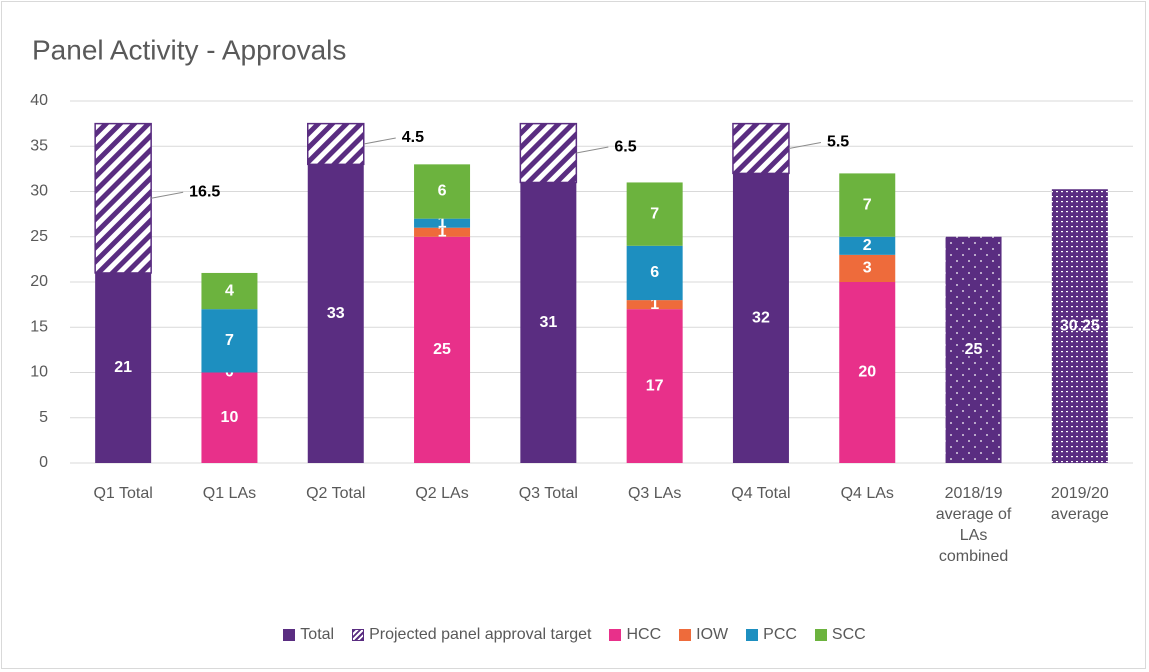  I want to click on x-tick-label: 2019/20 average, so click(1079, 504).